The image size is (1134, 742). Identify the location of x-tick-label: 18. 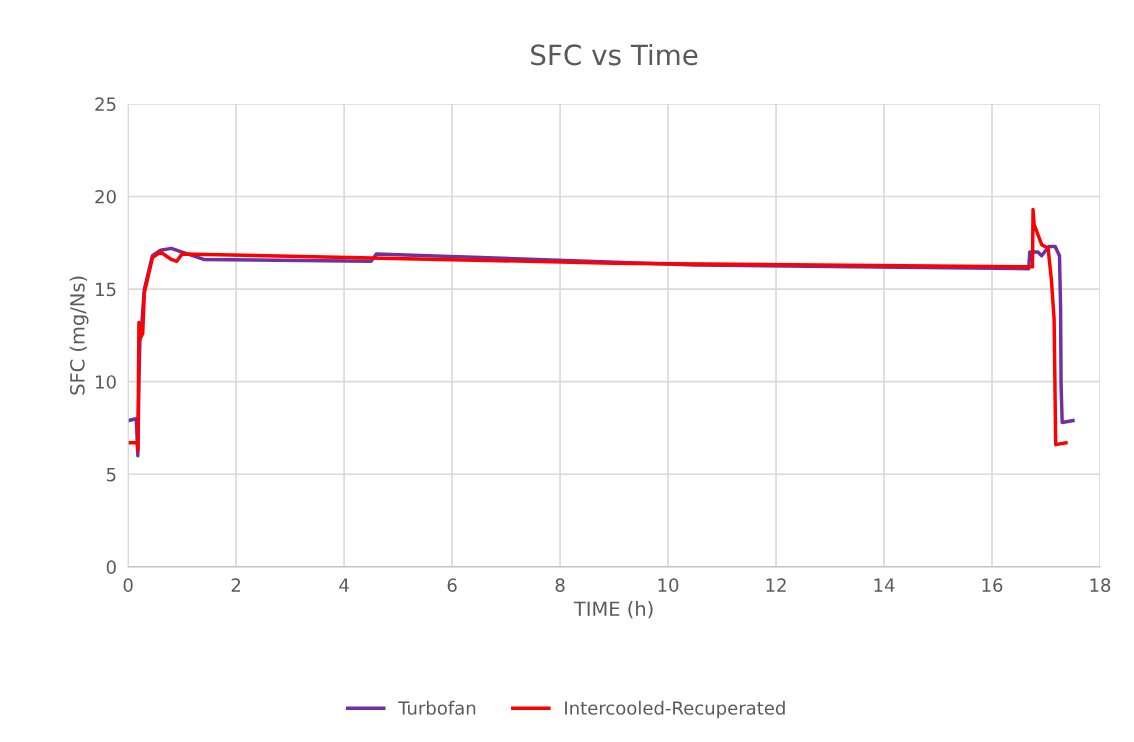
(1100, 585).